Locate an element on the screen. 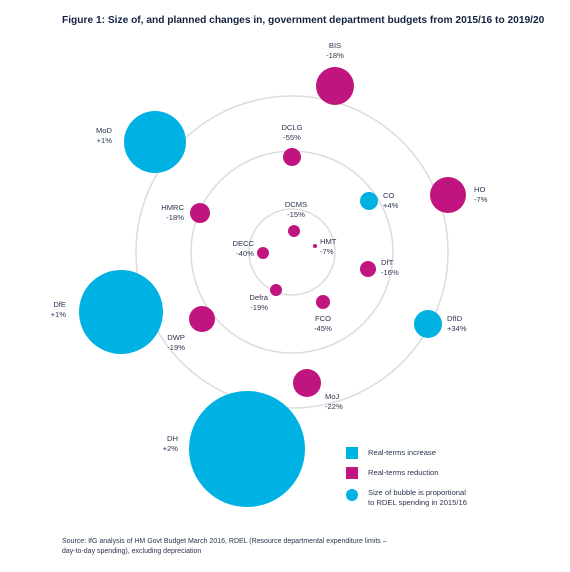 The width and height of the screenshot is (570, 572). legend-size-swatch is located at coordinates (352, 495).